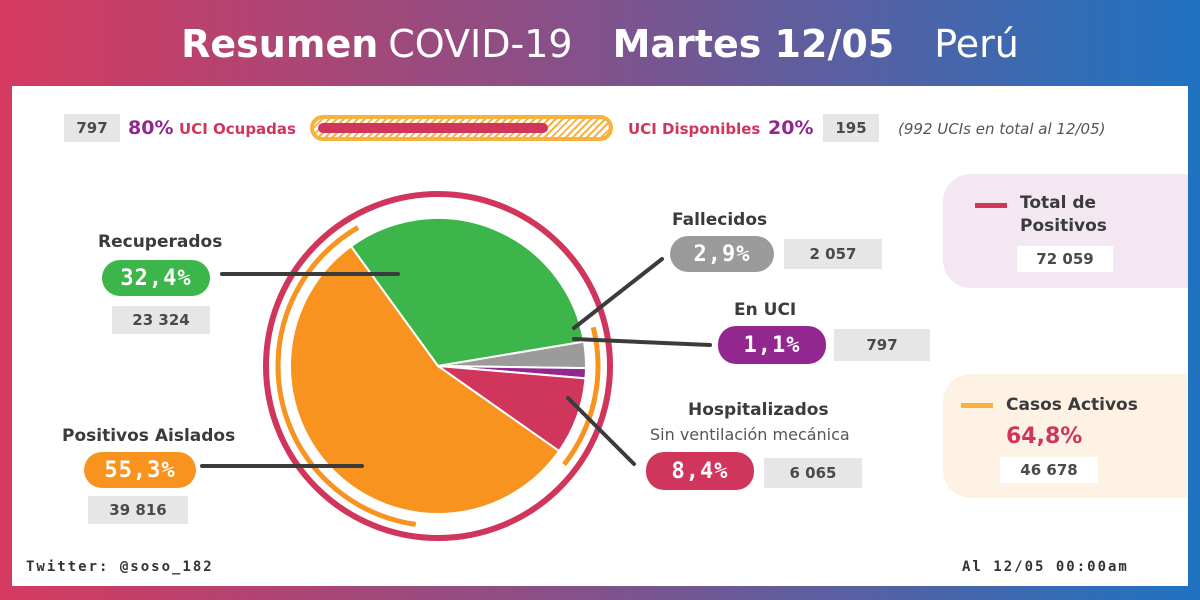 The image size is (1200, 600). What do you see at coordinates (140, 470) in the screenshot?
I see `aislados-pct: 55,3%` at bounding box center [140, 470].